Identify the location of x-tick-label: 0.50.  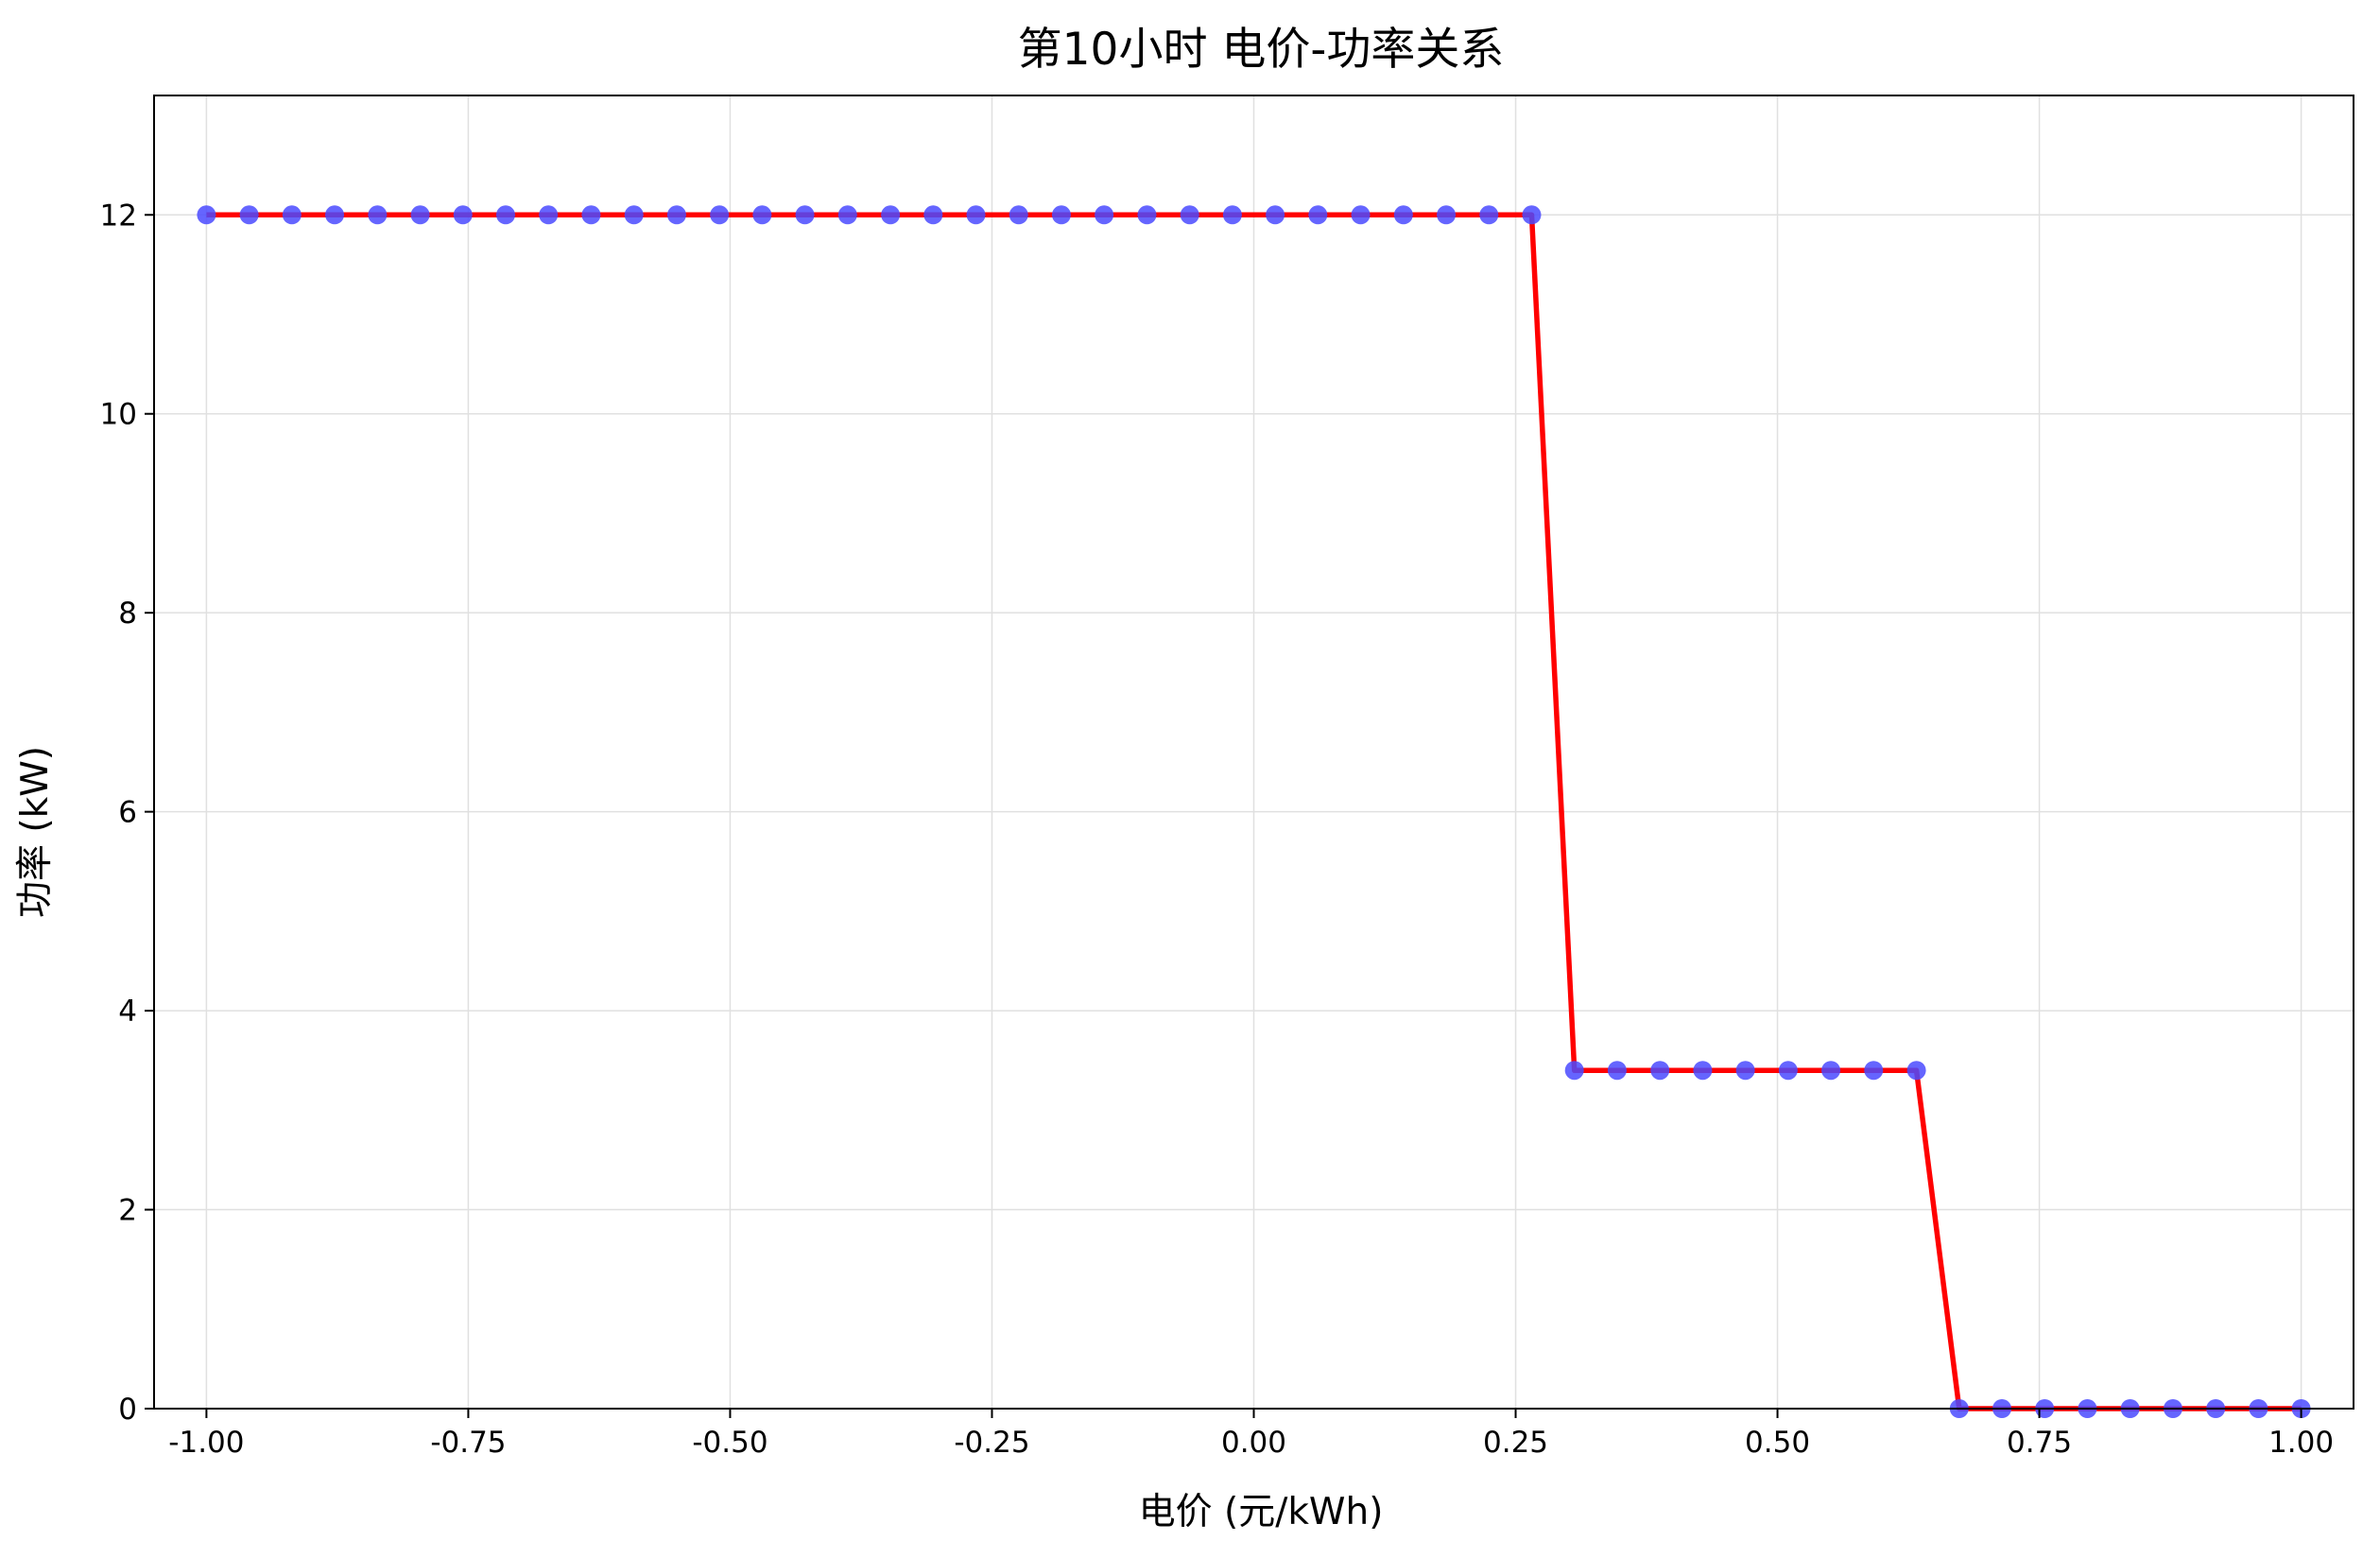
(1778, 1443).